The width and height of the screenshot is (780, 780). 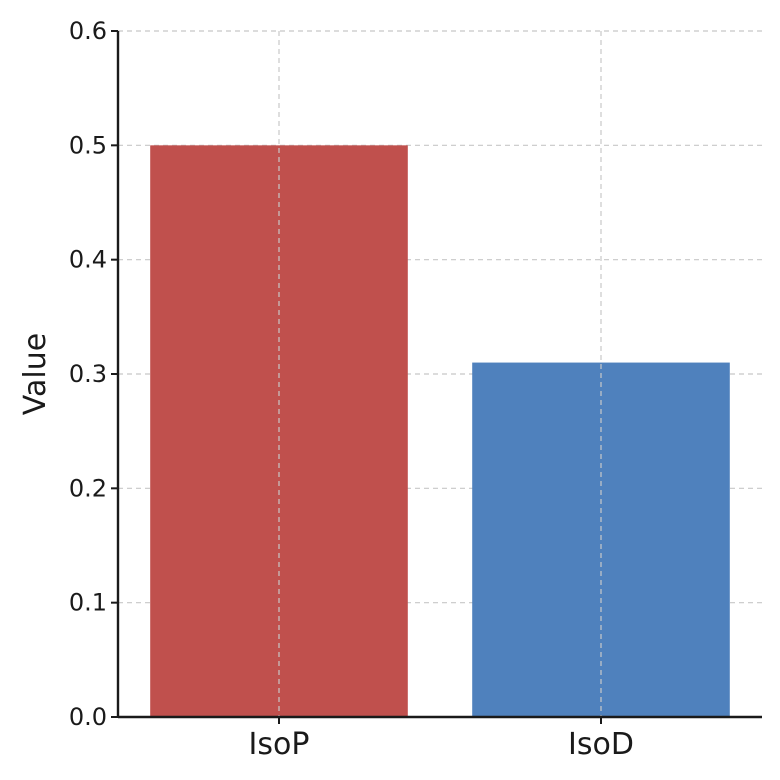 I want to click on y-tick-label: 0.0, so click(x=88, y=717).